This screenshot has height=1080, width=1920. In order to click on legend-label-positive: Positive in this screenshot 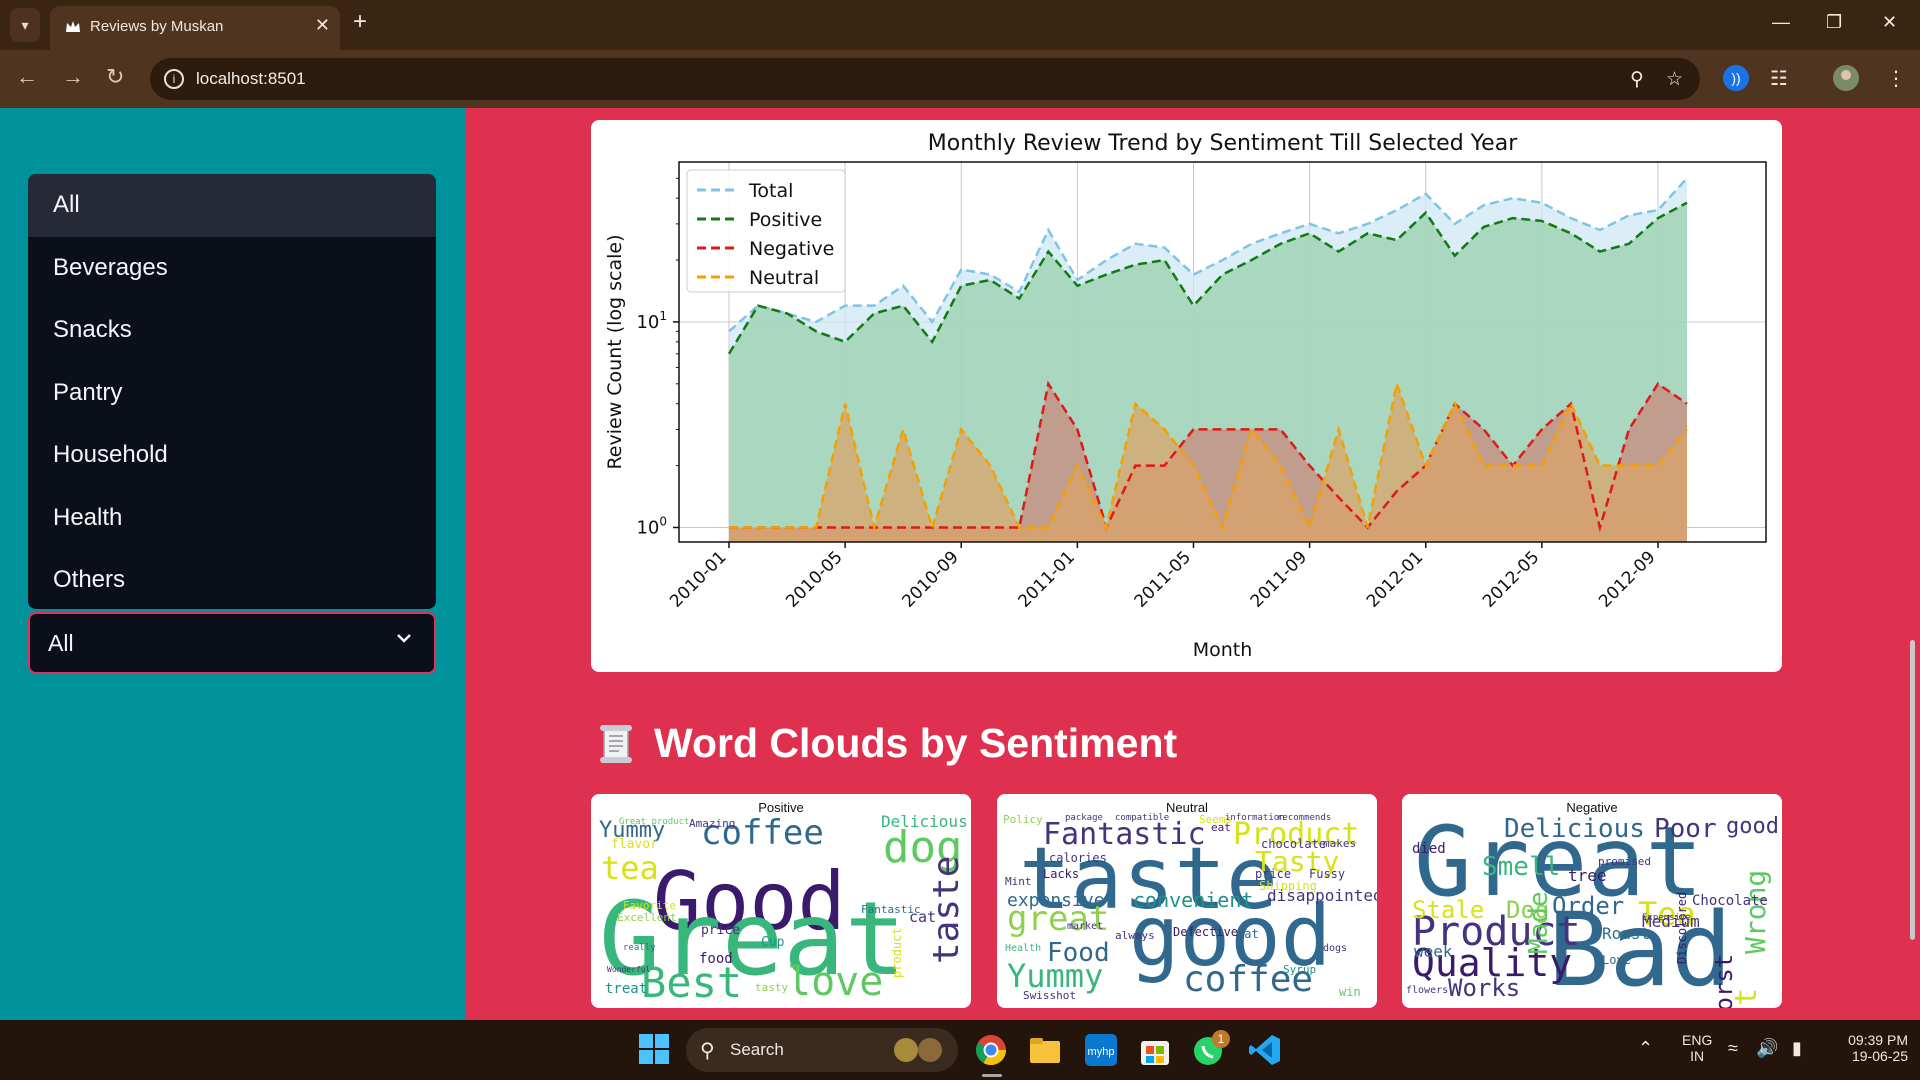, I will do `click(785, 220)`.